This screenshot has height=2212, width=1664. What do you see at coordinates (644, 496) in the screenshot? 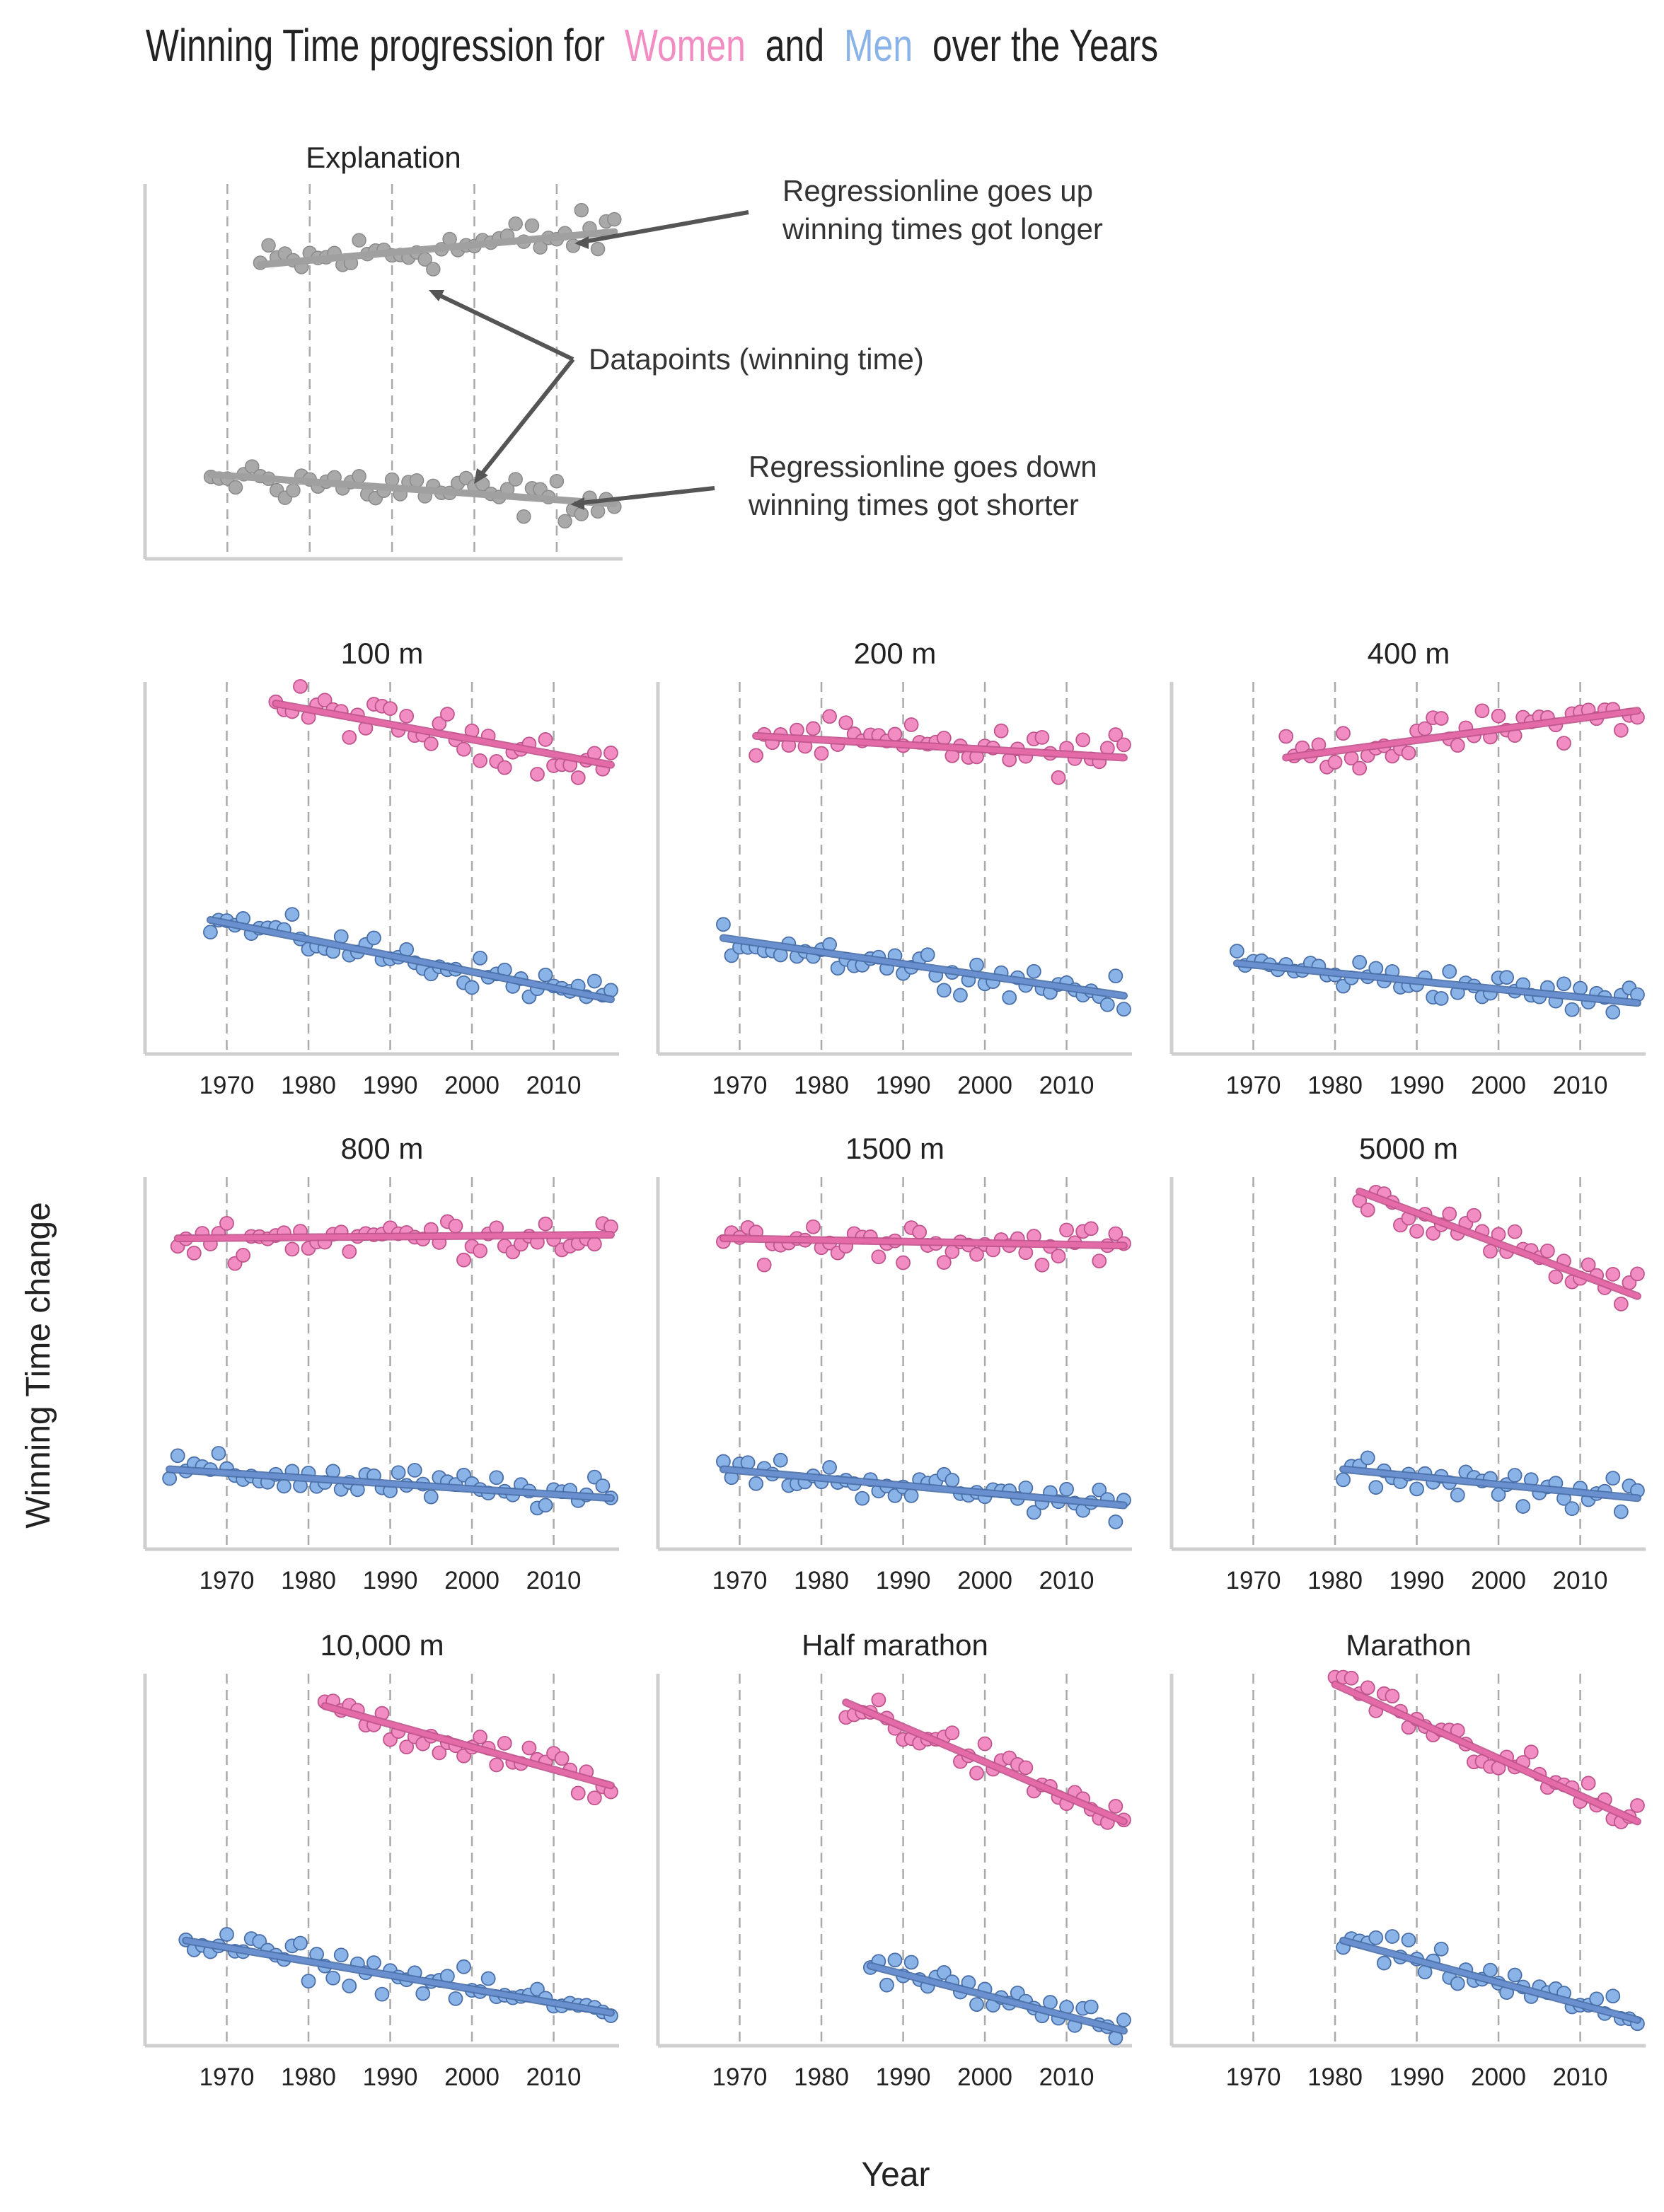
I see `annotation-arrow-down` at bounding box center [644, 496].